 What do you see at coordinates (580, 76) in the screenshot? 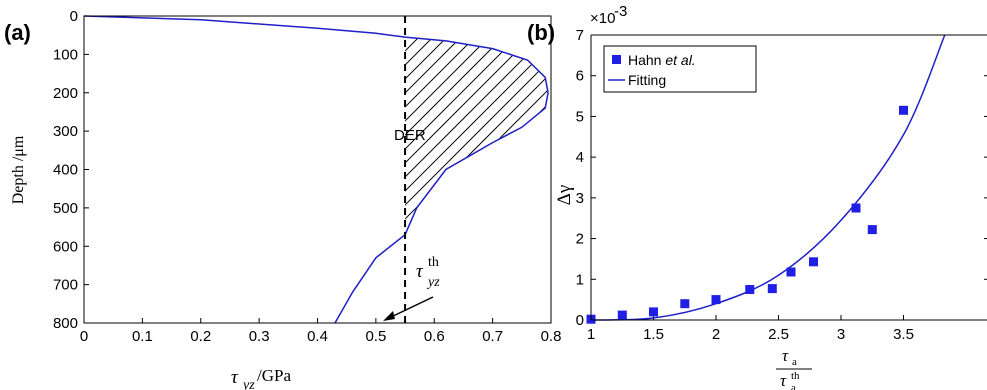
I see `y-tick-label: 6` at bounding box center [580, 76].